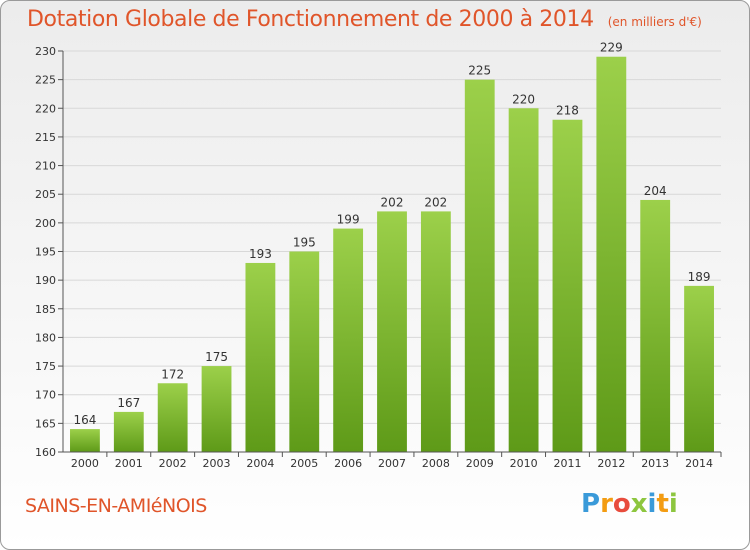 The width and height of the screenshot is (750, 550). Describe the element at coordinates (217, 463) in the screenshot. I see `x-tick-label: 2003` at that location.